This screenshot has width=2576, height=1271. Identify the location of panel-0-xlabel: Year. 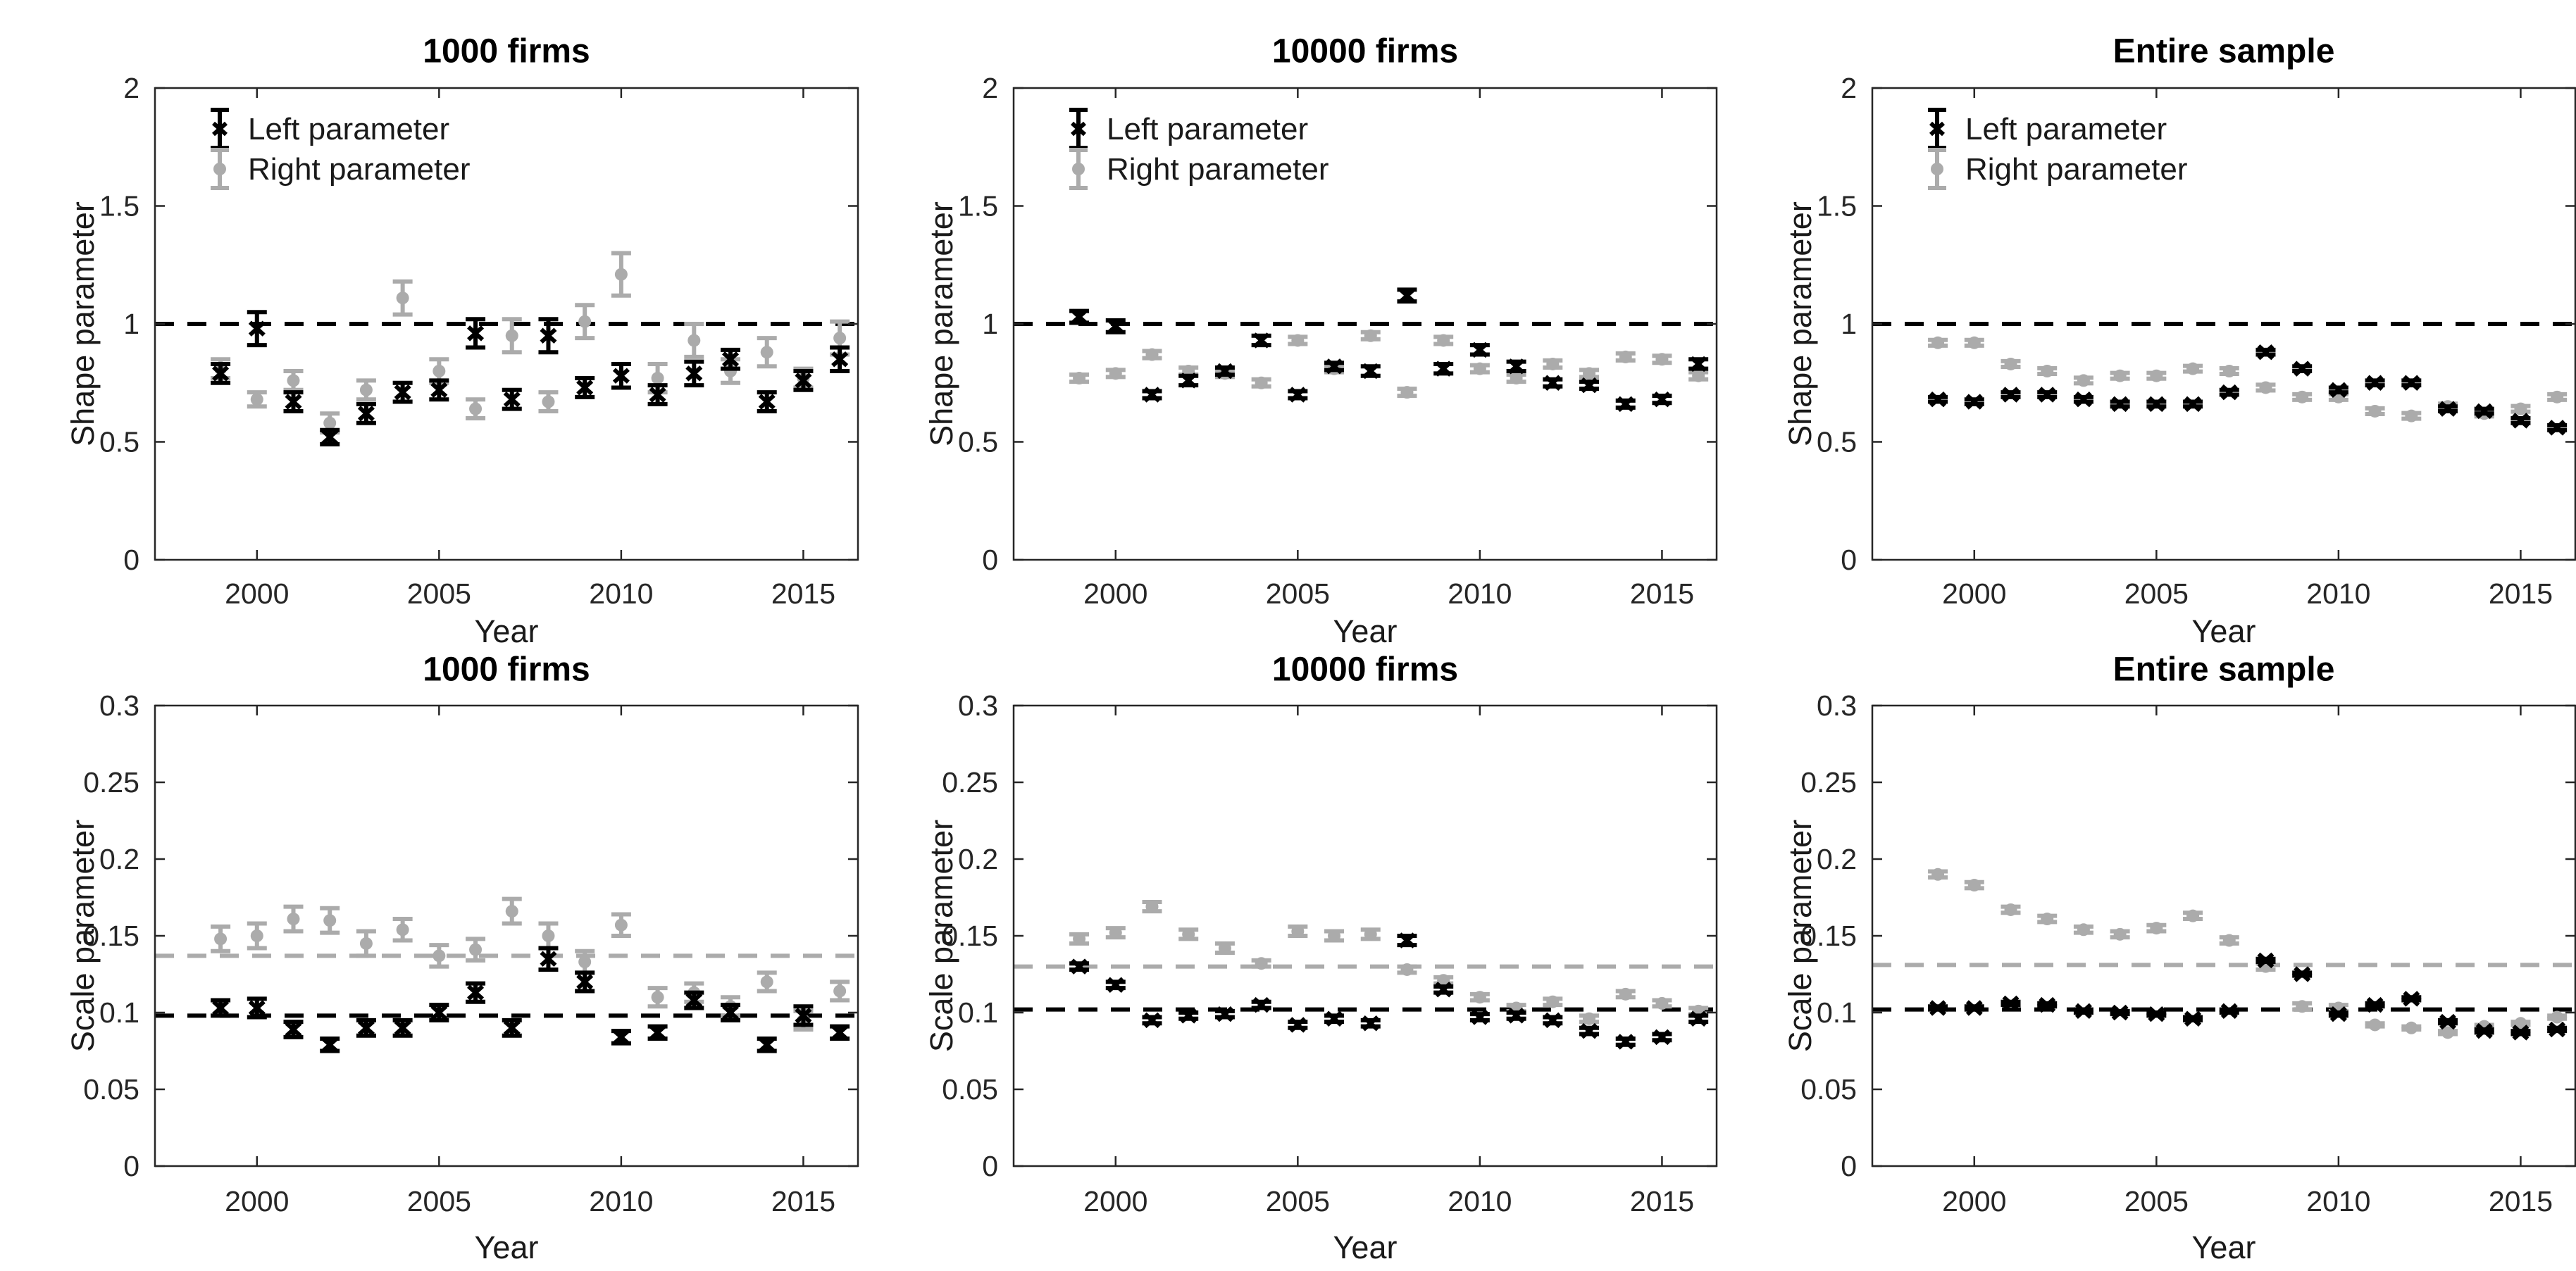
(506, 631).